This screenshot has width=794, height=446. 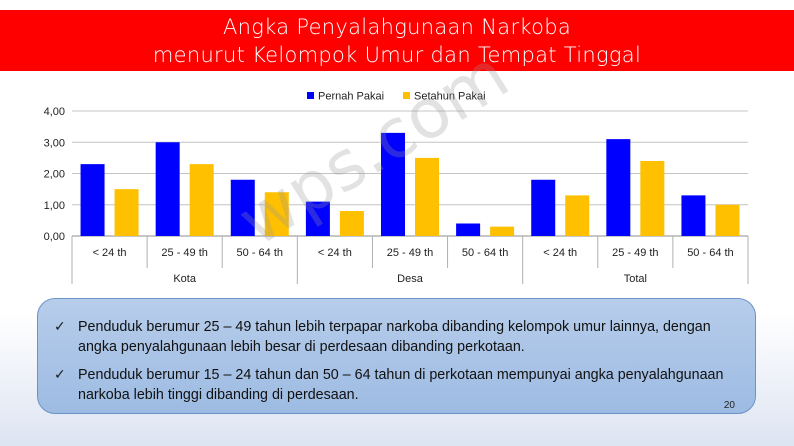 What do you see at coordinates (54, 175) in the screenshot?
I see `y-tick-label: 2,00` at bounding box center [54, 175].